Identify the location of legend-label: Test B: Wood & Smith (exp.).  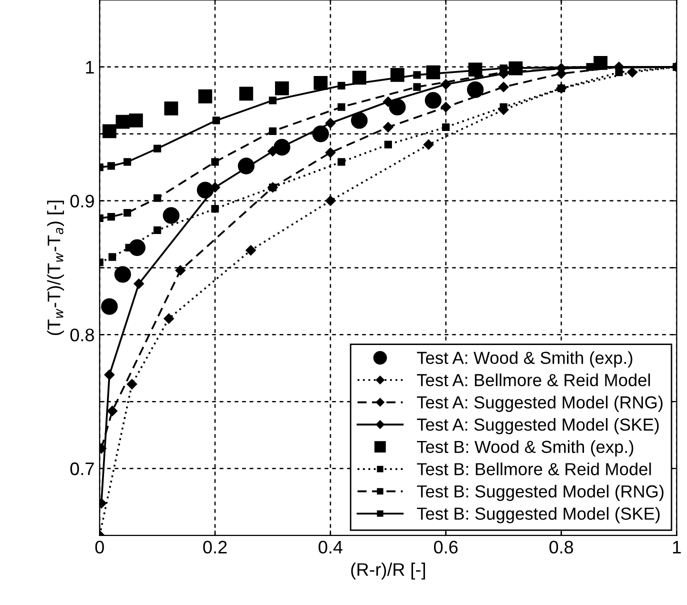
(525, 448).